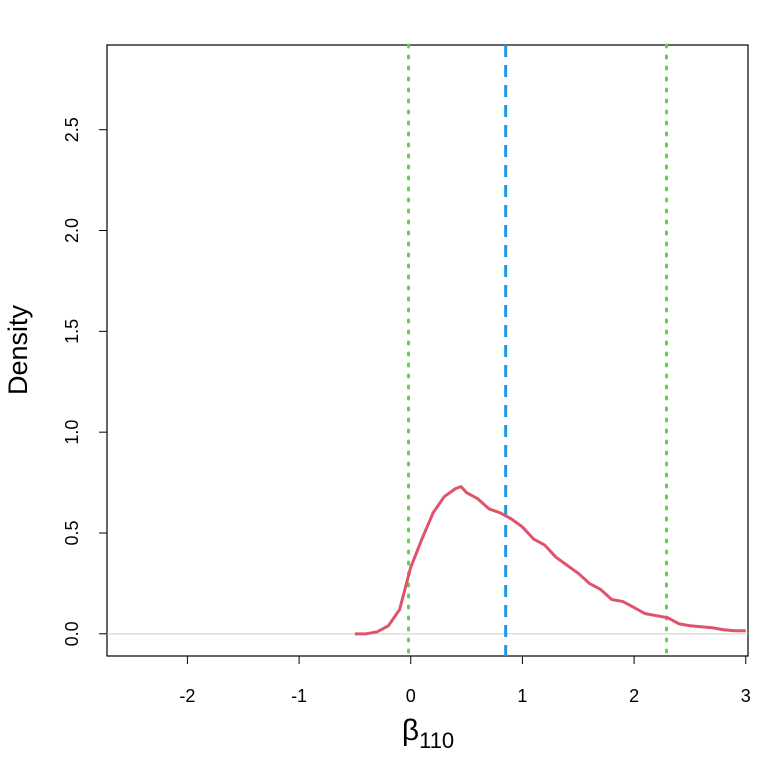 This screenshot has height=764, width=764. Describe the element at coordinates (410, 730) in the screenshot. I see `x-label-symbol: β` at that location.